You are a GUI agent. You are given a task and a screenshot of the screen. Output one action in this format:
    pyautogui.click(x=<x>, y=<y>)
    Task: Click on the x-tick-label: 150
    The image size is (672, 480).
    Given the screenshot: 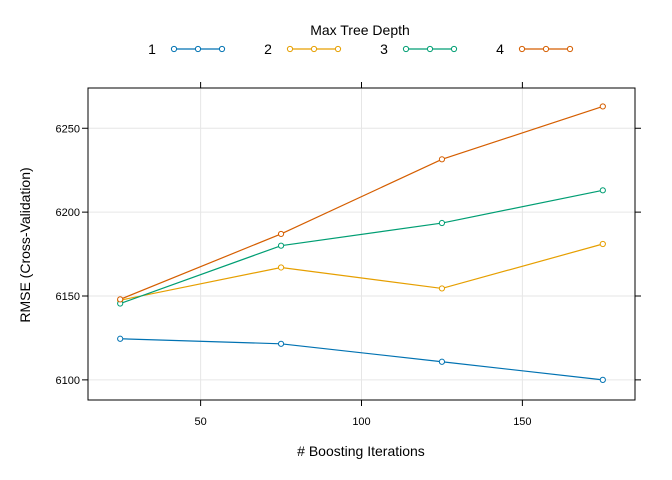 What is the action you would take?
    pyautogui.click(x=522, y=422)
    